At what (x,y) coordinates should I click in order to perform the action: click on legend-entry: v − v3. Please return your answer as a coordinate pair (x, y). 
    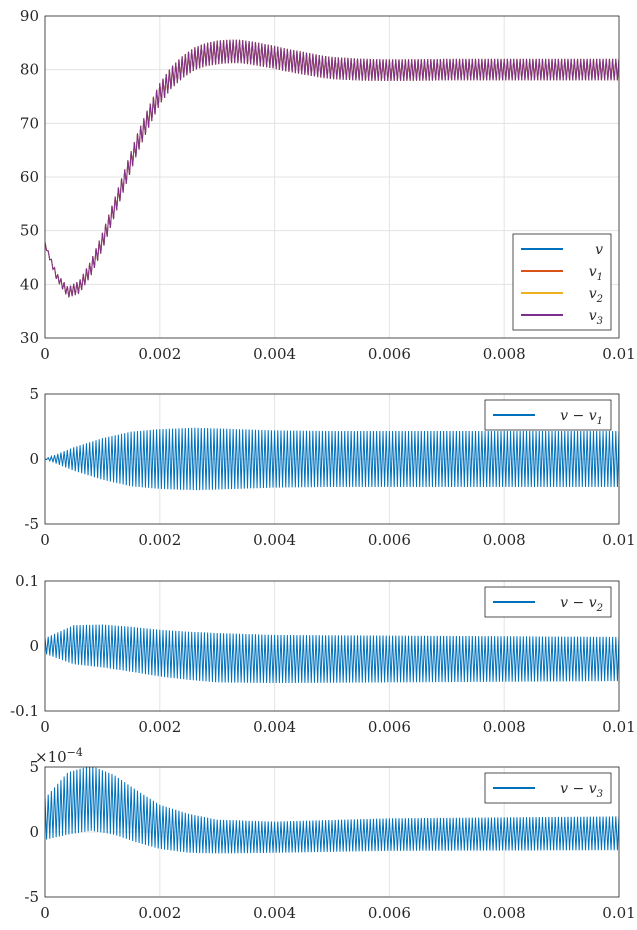
    Looking at the image, I should click on (581, 790).